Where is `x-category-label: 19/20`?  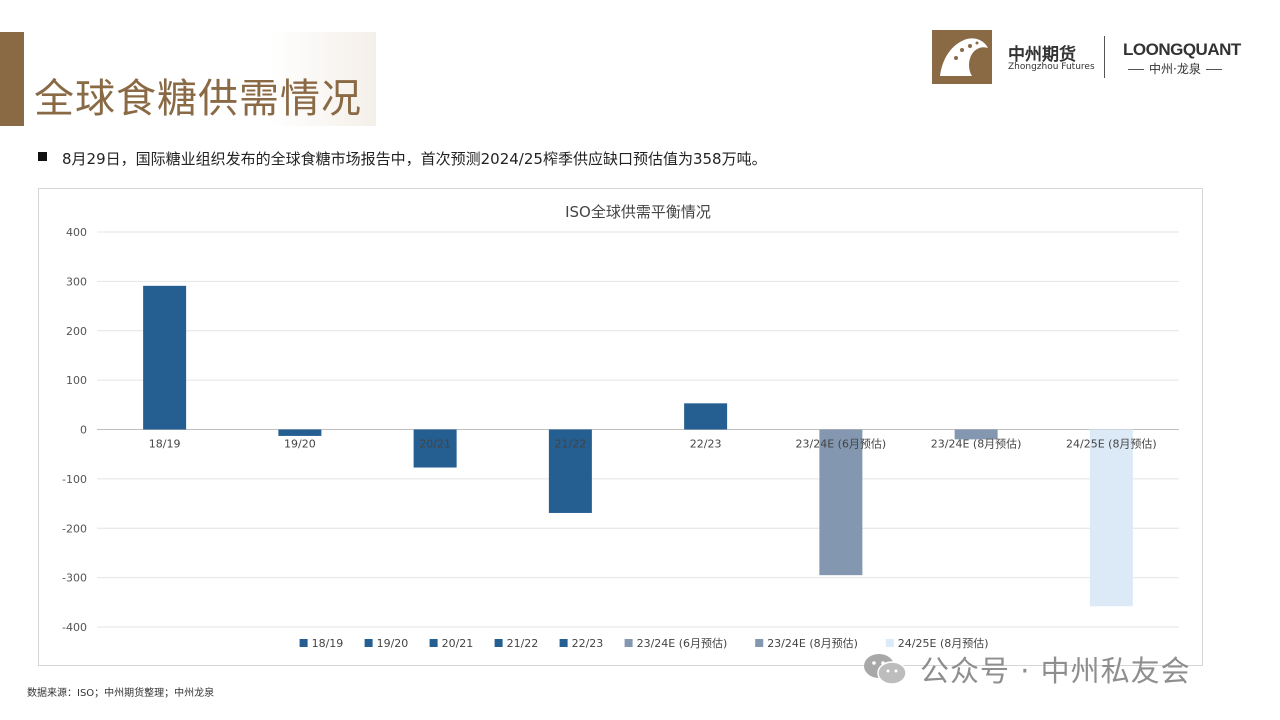
x-category-label: 19/20 is located at coordinates (300, 444).